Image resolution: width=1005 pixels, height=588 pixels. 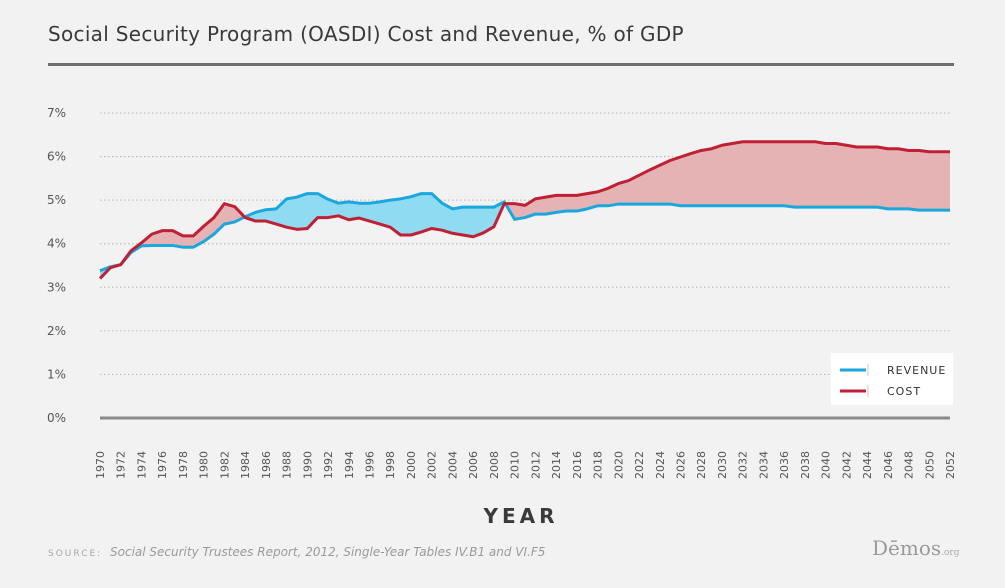 What do you see at coordinates (846, 465) in the screenshot?
I see `x-tick-label: 2042` at bounding box center [846, 465].